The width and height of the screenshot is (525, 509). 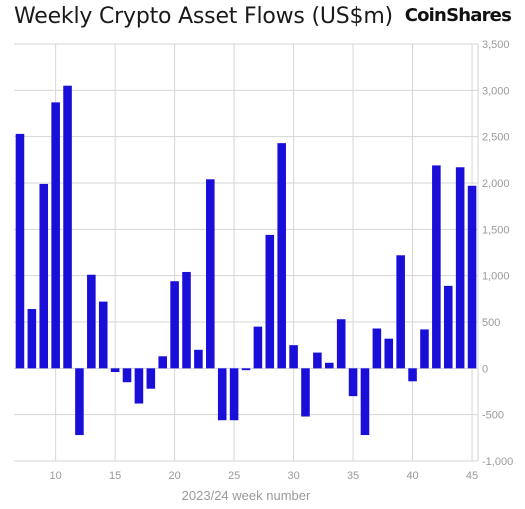 I want to click on x-tick-label: 15, so click(x=115, y=476).